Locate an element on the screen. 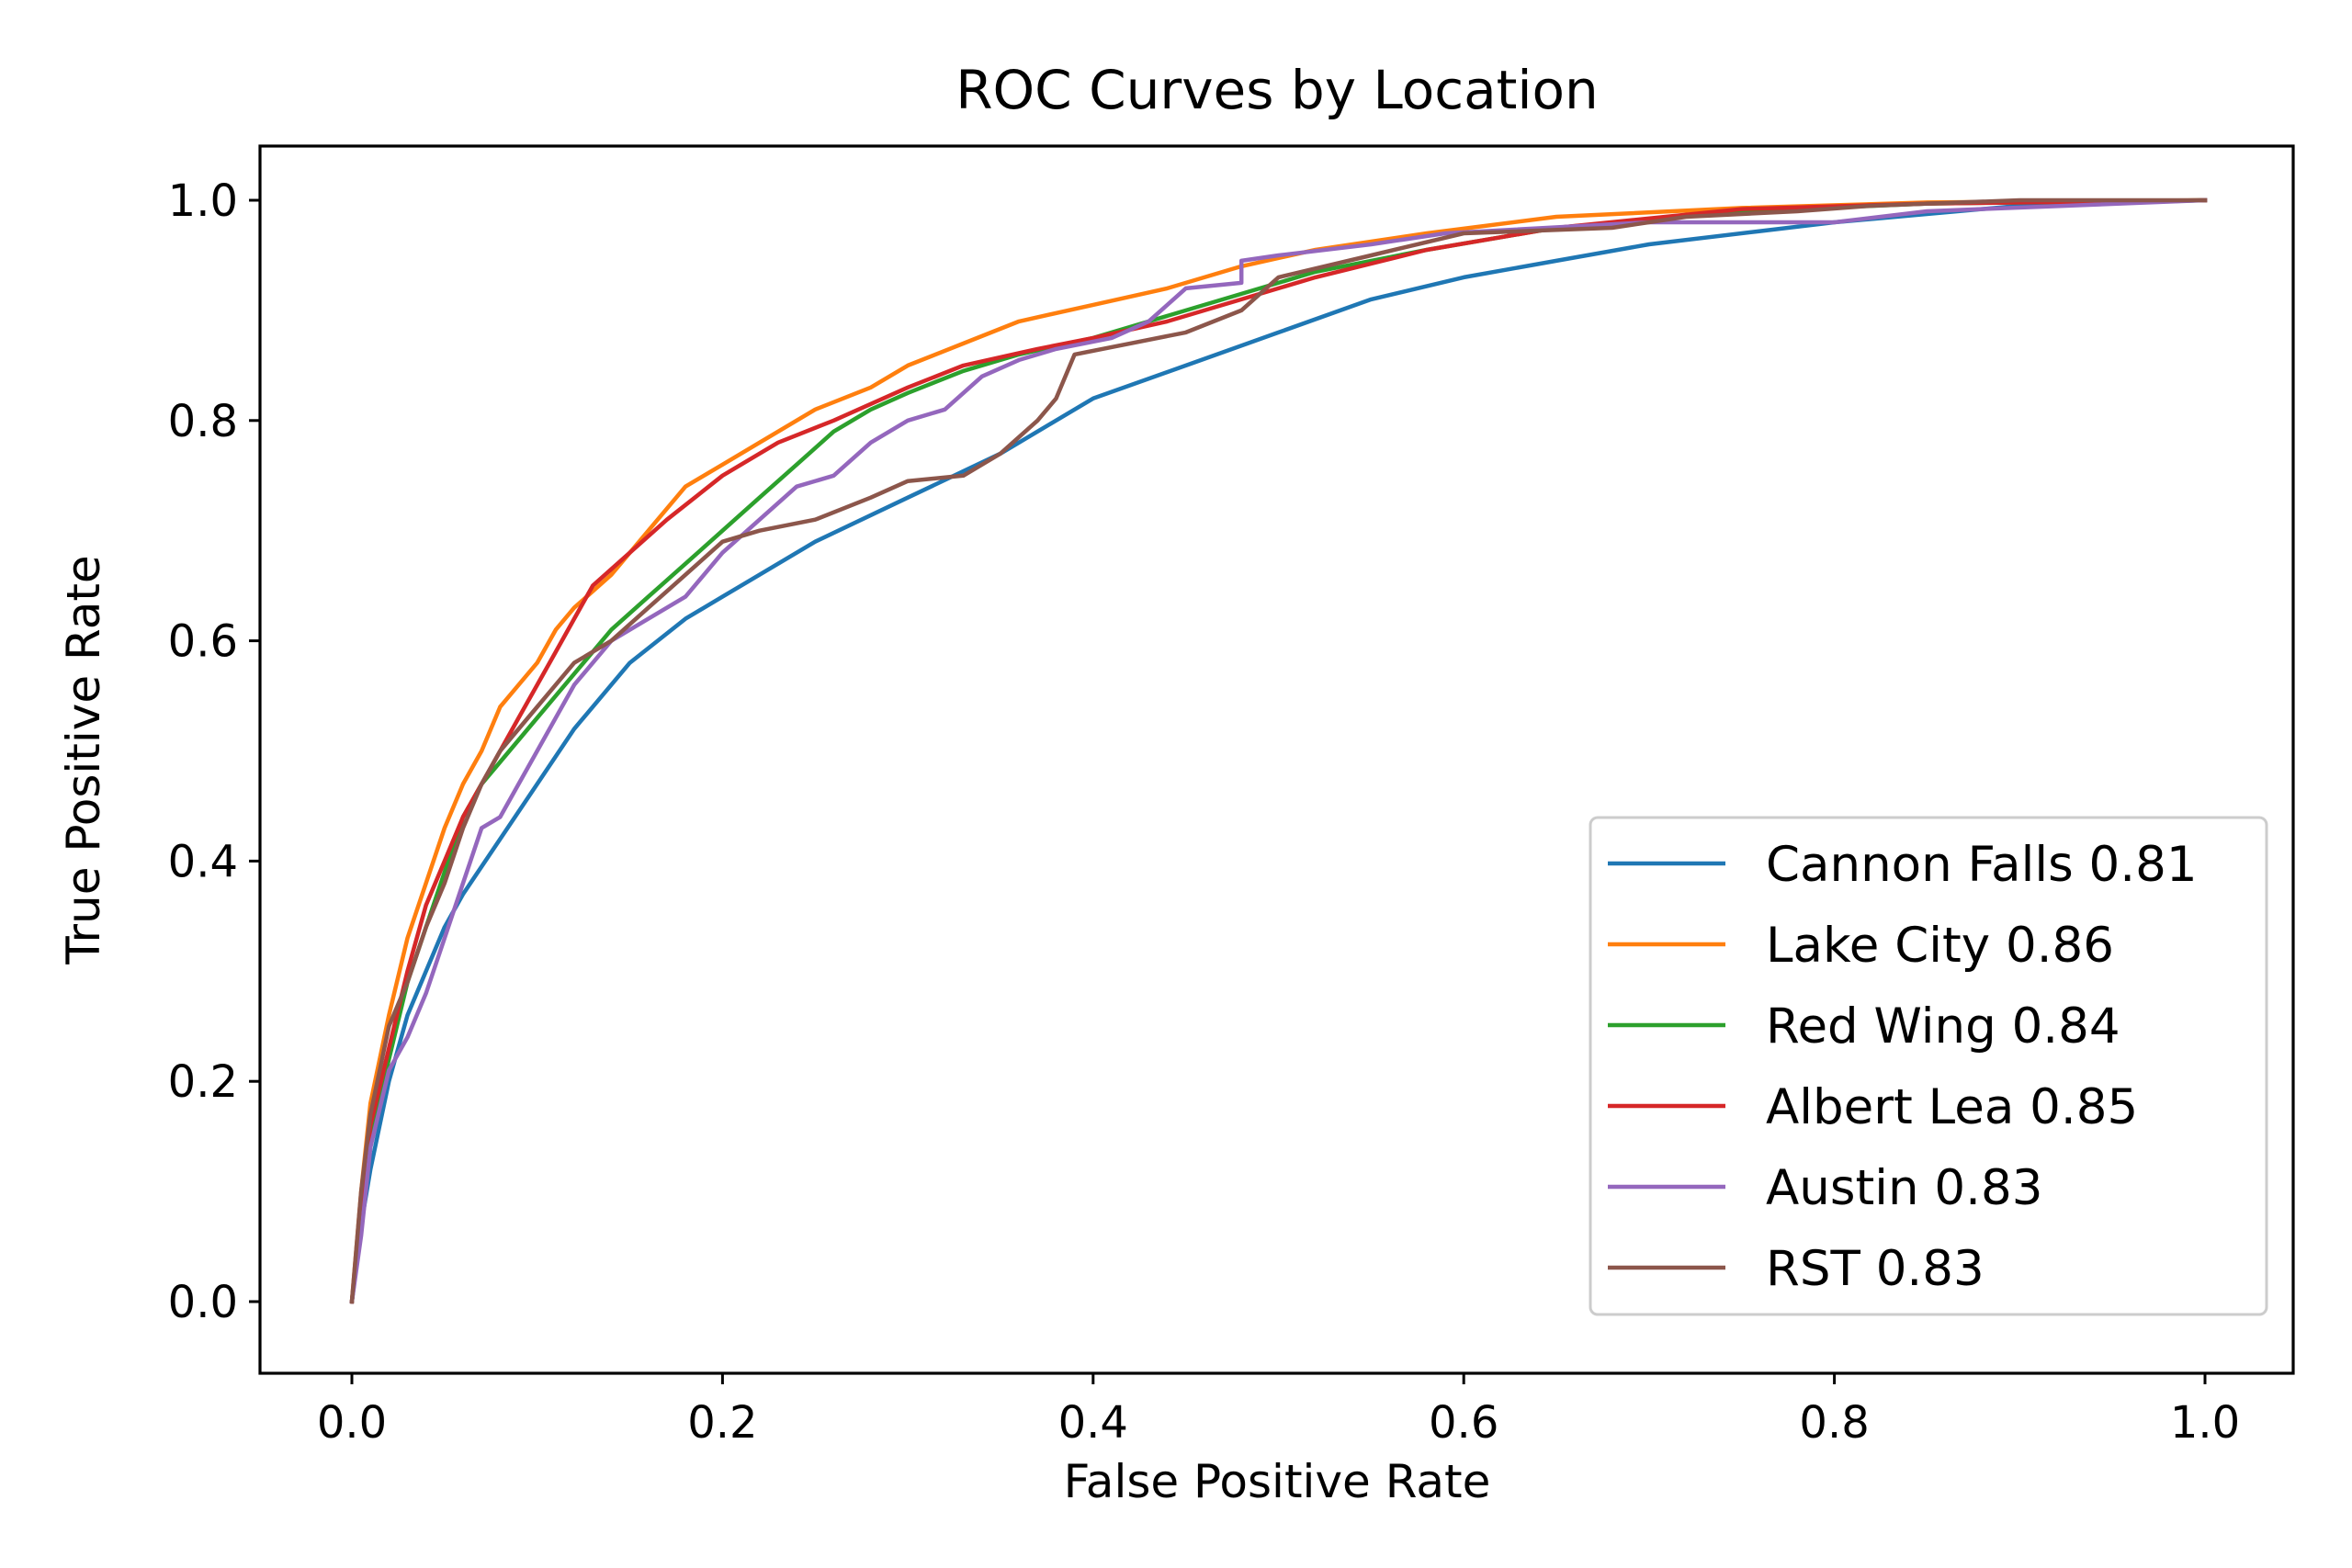 This screenshot has width=2352, height=1568. x-tick-label: 0.4 is located at coordinates (1093, 1423).